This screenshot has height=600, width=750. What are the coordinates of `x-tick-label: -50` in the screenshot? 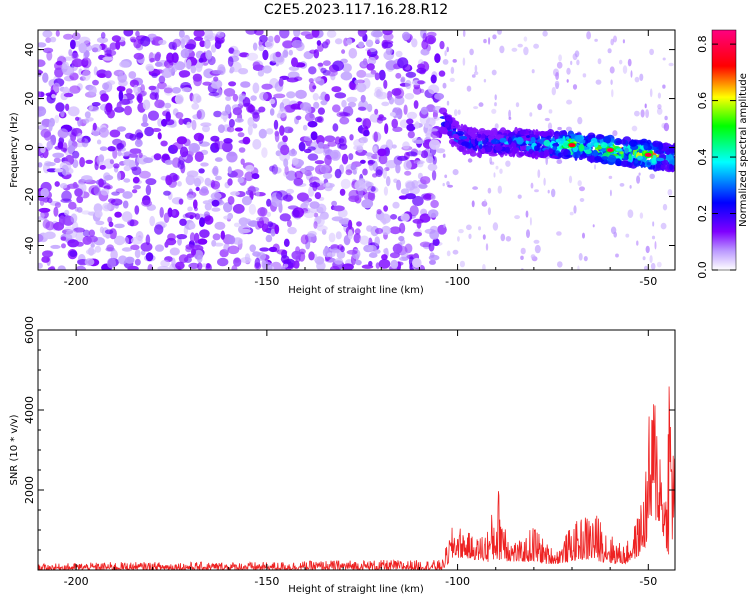 It's located at (648, 581).